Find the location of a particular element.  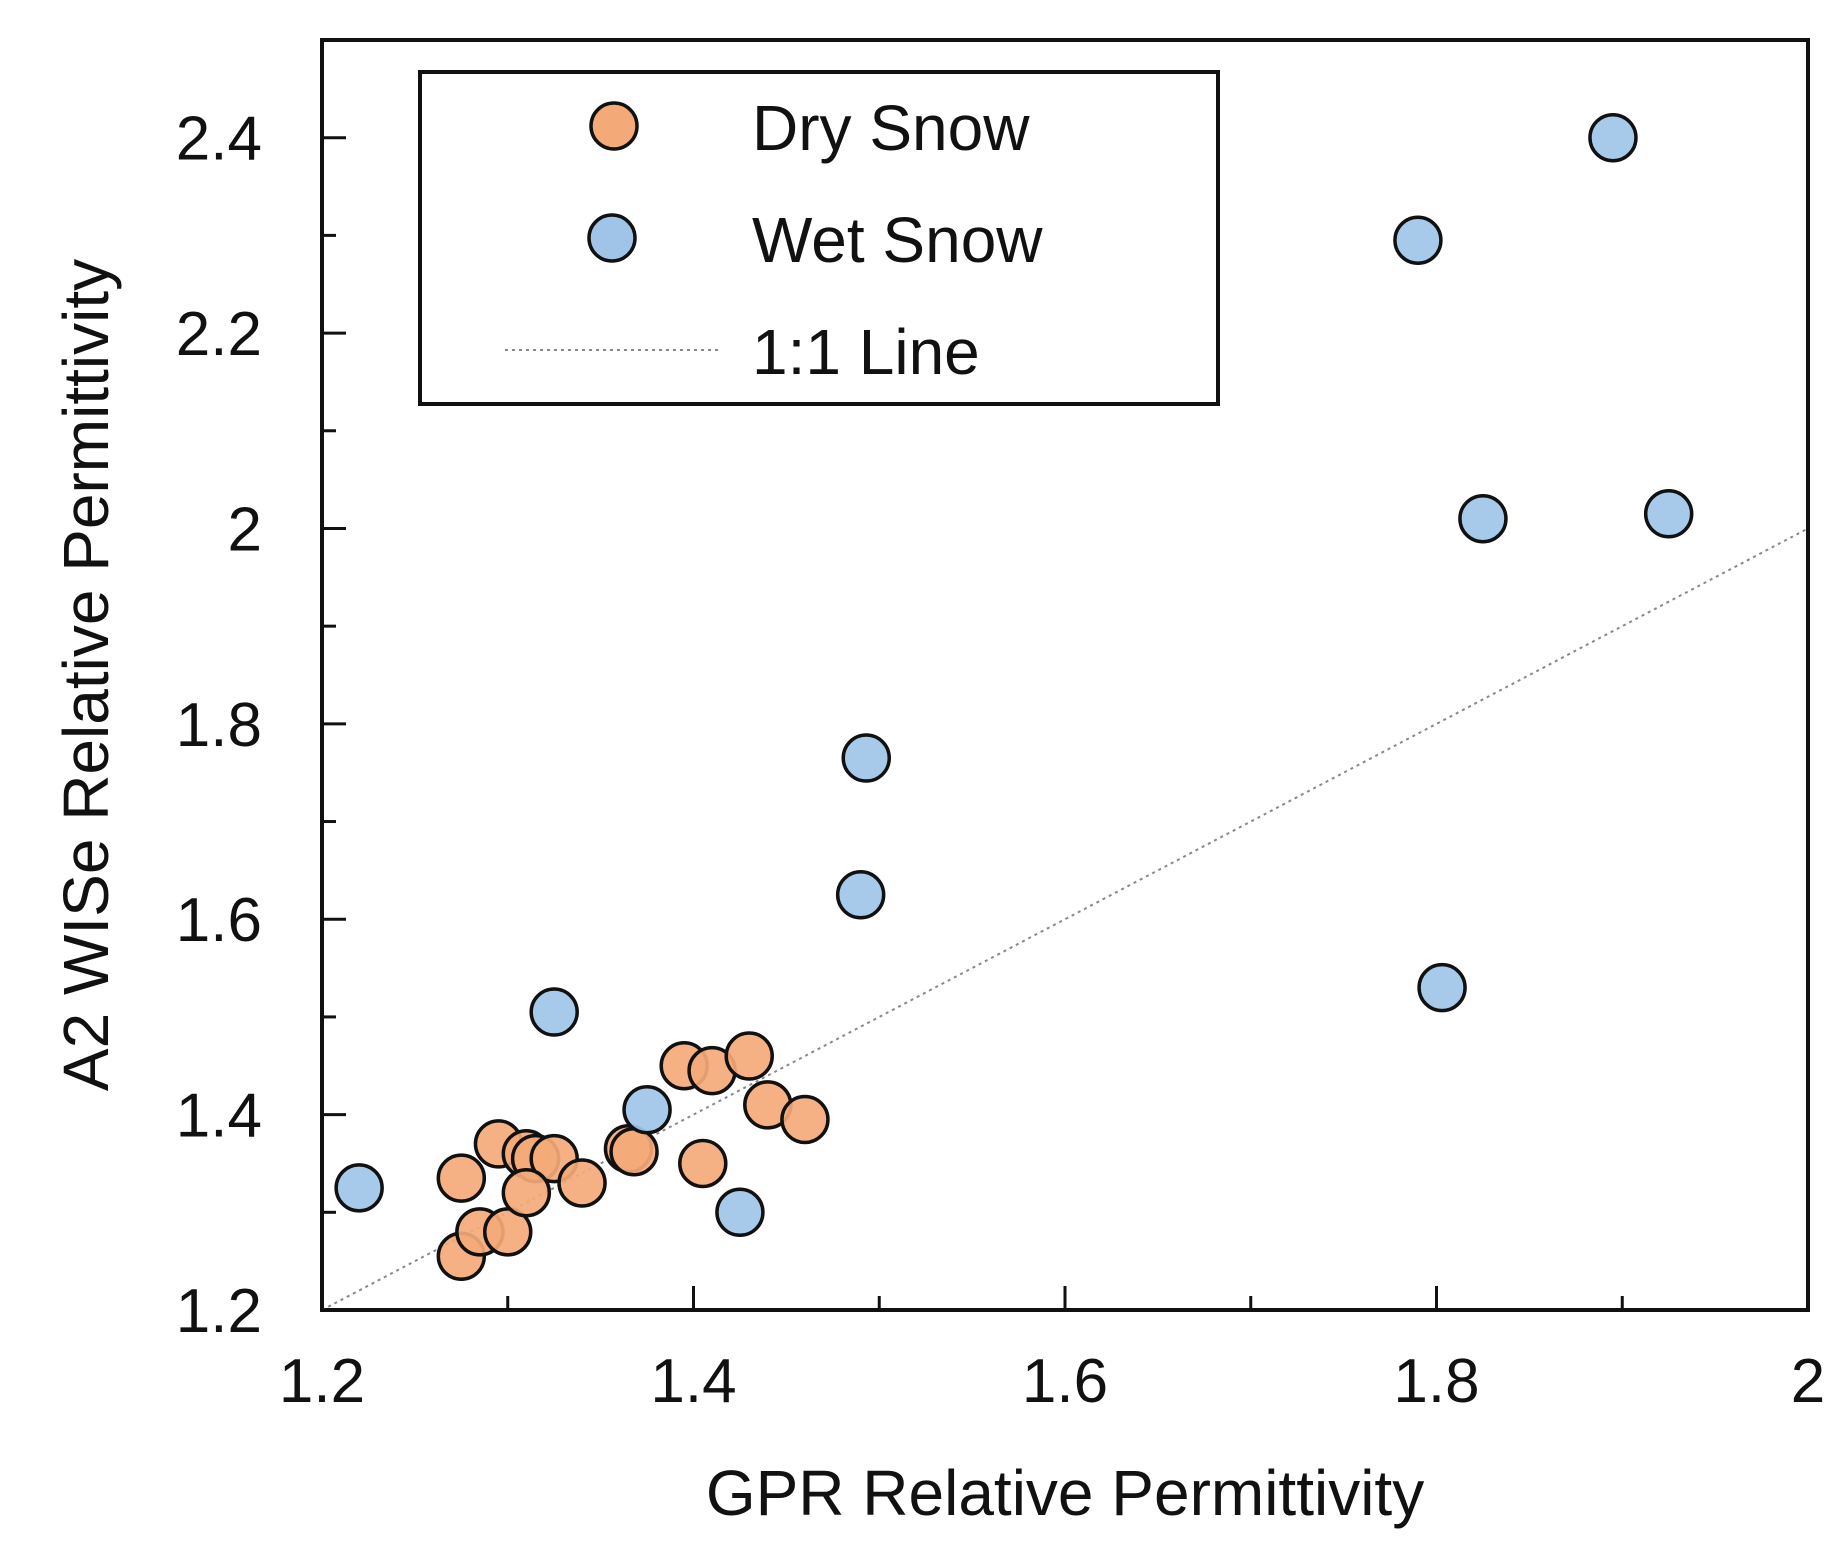

legend-box is located at coordinates (819, 238).